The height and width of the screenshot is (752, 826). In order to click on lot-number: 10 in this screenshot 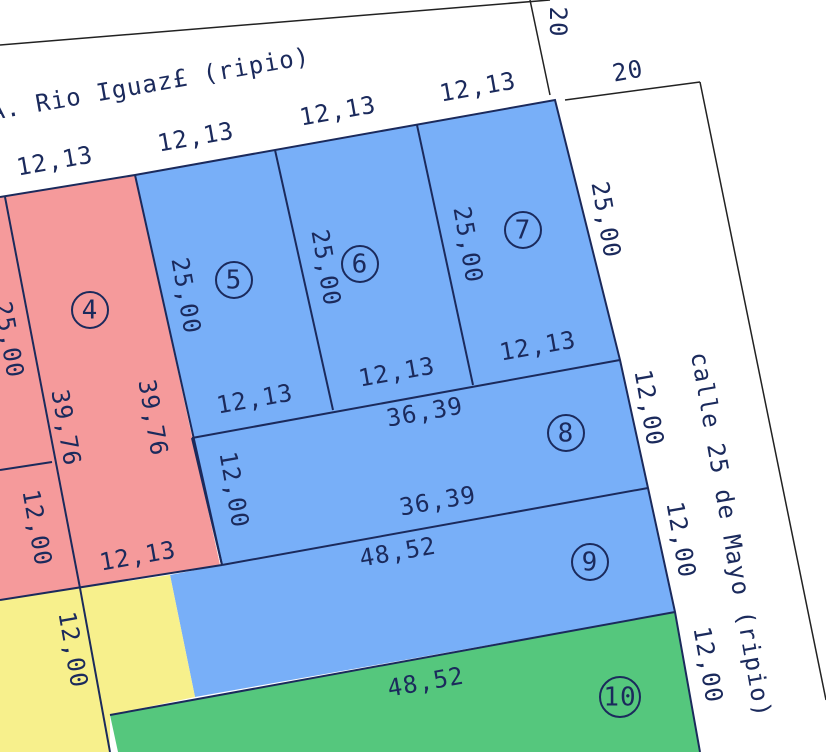, I will do `click(619, 698)`.